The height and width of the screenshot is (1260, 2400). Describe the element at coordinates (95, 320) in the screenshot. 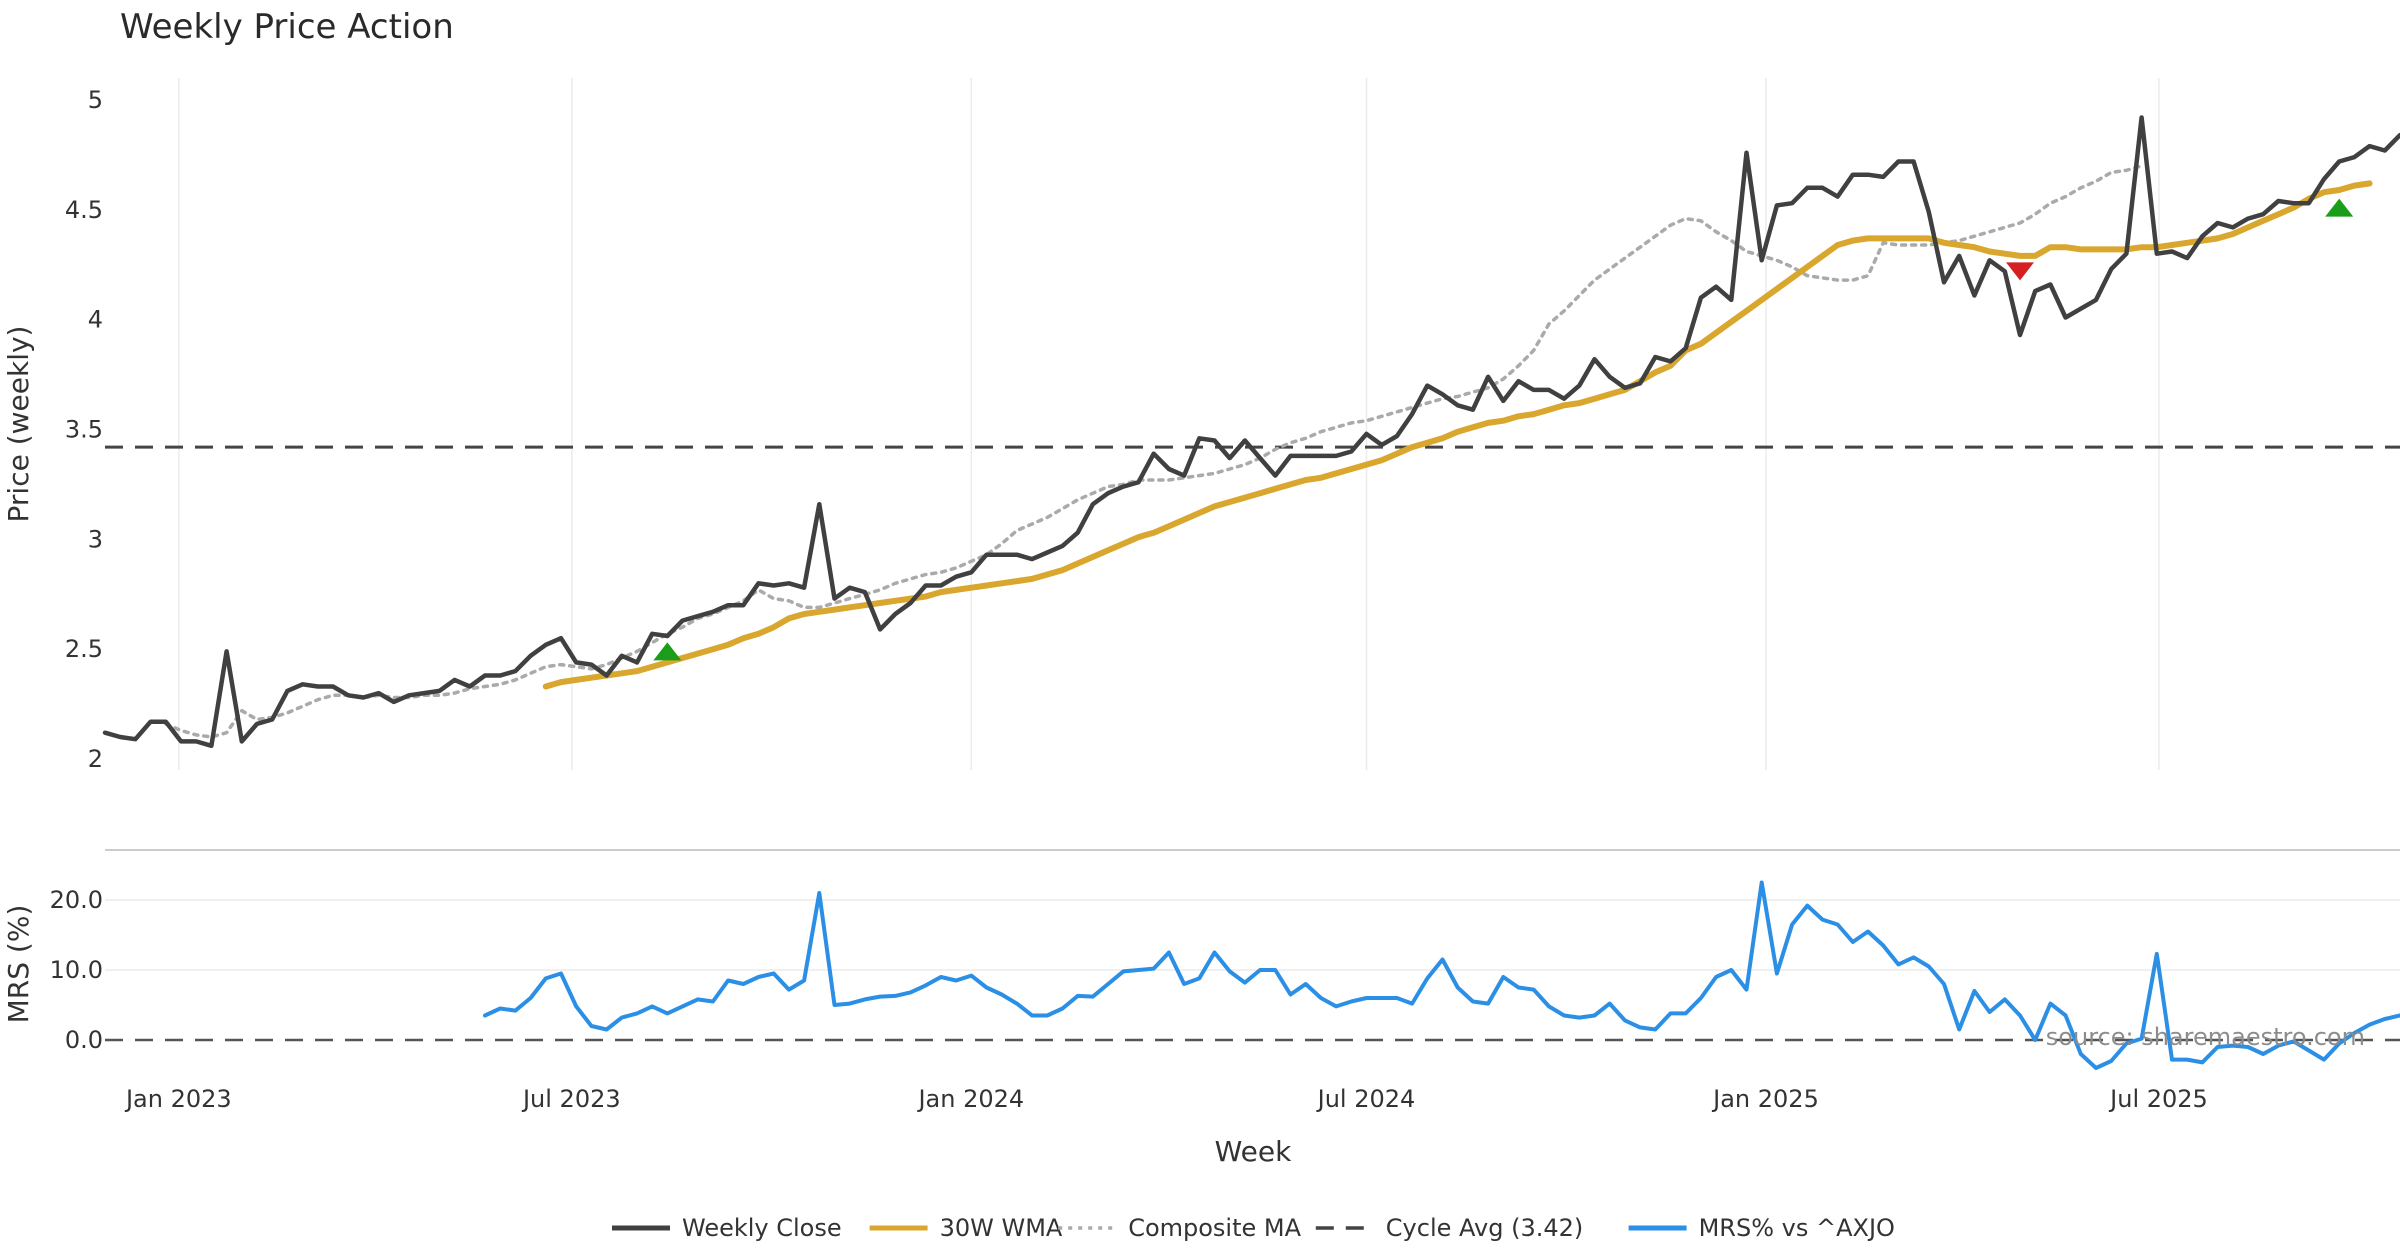

I see `price-y-tick-label: 4` at that location.